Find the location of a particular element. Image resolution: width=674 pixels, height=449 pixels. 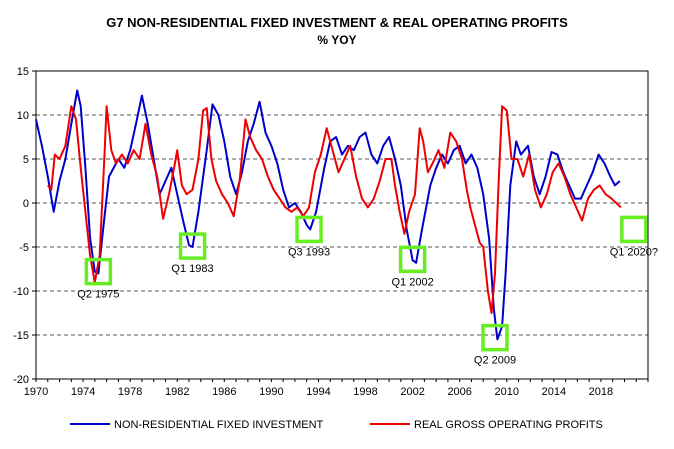

x-tick-label: 2014 is located at coordinates (554, 392).